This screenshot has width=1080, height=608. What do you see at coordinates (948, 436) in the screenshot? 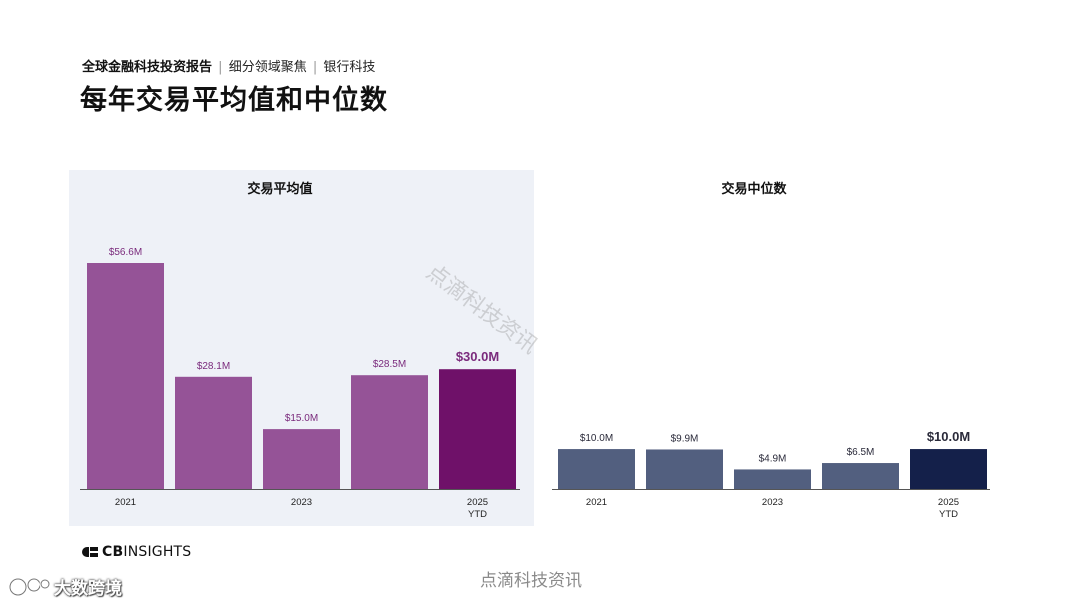
I see `data-label-median-4: $10.0M` at bounding box center [948, 436].